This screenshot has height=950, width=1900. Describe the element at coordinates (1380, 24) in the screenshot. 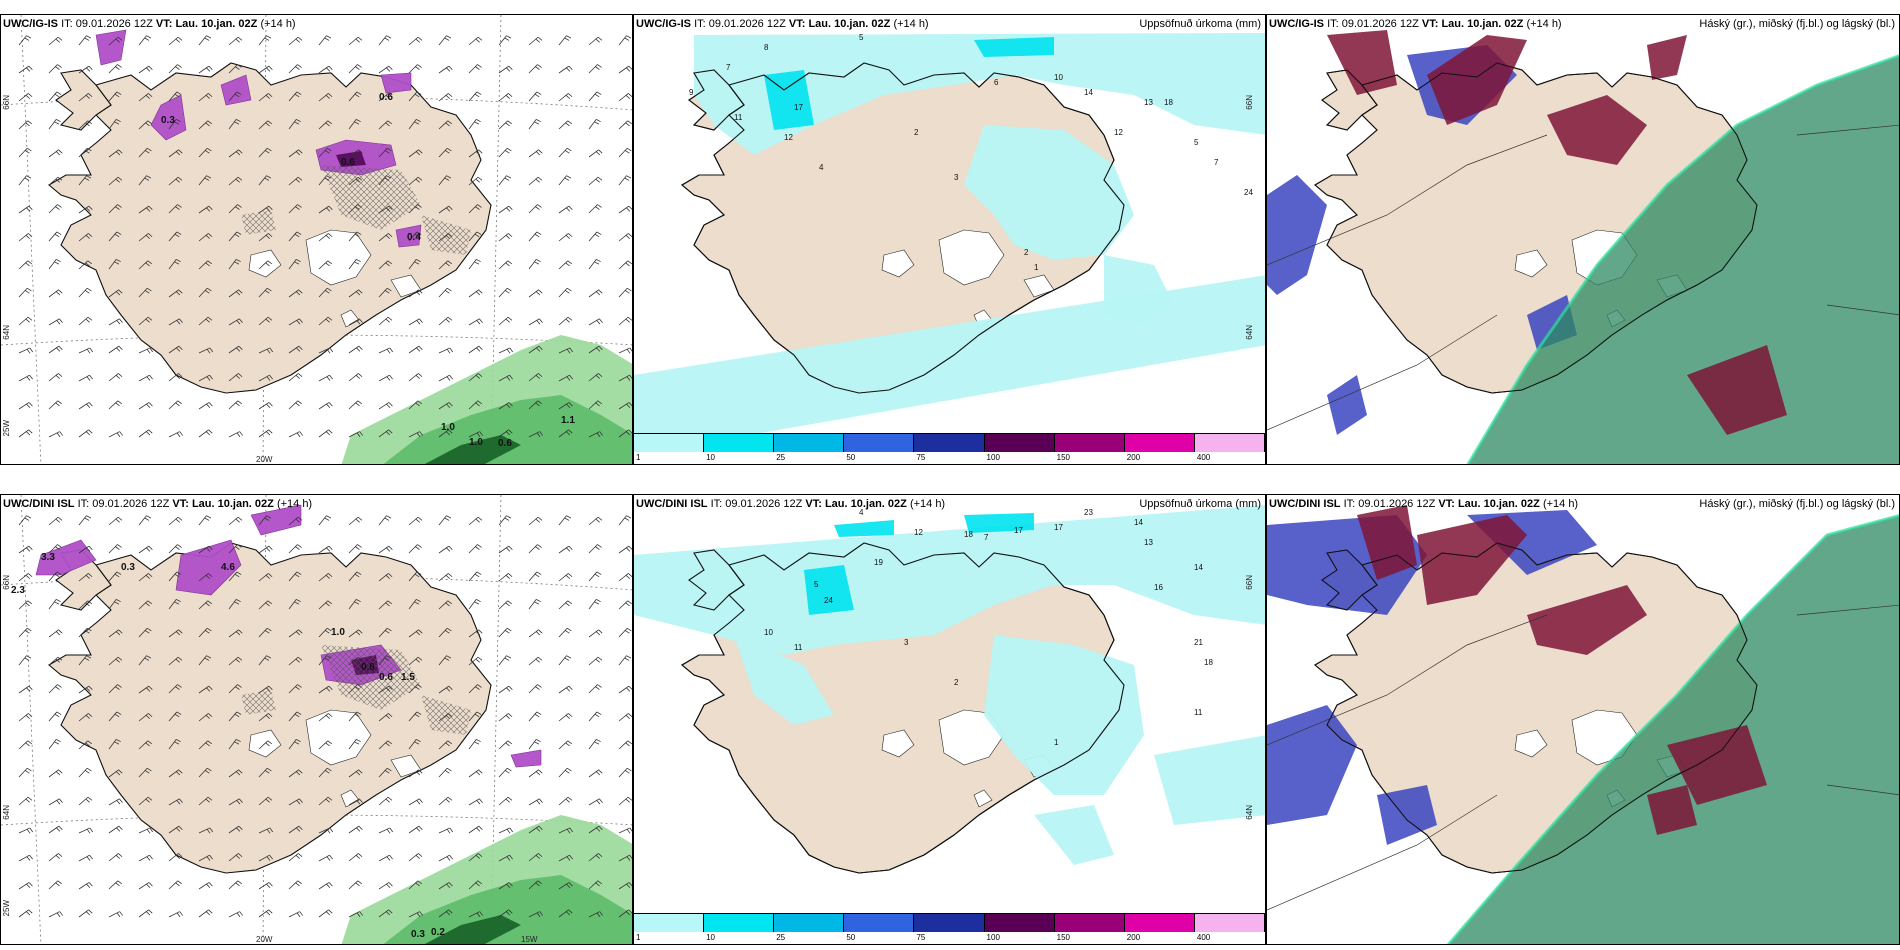

I see `init-time: 09.01.2026 12Z` at that location.